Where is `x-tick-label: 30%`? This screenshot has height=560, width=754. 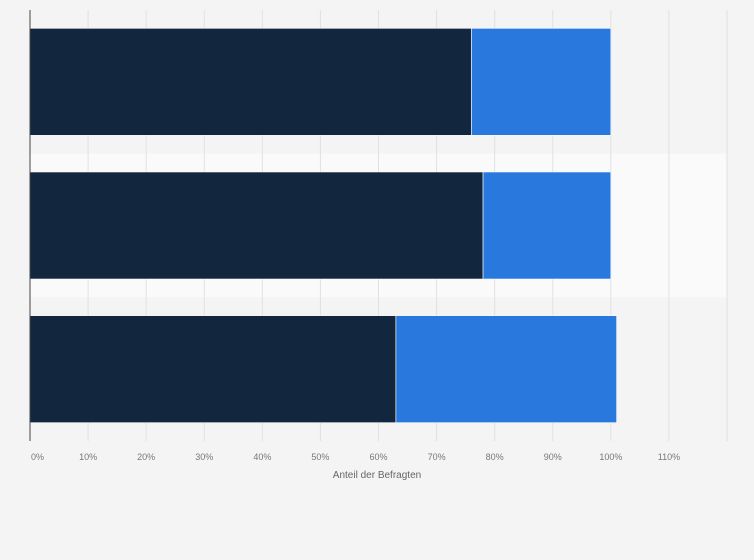
x-tick-label: 30% is located at coordinates (204, 457).